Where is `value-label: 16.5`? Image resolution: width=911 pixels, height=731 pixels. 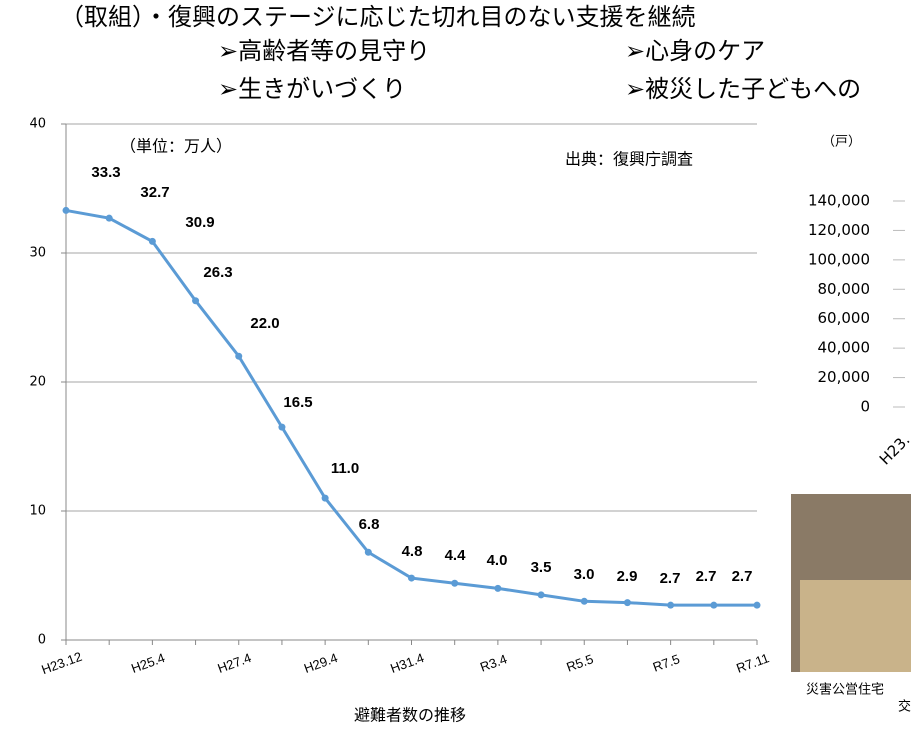 value-label: 16.5 is located at coordinates (297, 402).